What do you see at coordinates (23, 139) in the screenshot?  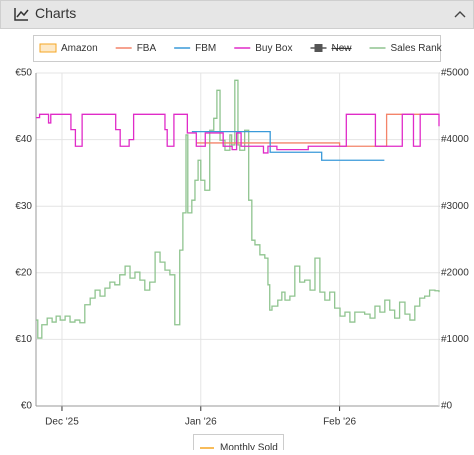 I see `y-tick-label: €40` at bounding box center [23, 139].